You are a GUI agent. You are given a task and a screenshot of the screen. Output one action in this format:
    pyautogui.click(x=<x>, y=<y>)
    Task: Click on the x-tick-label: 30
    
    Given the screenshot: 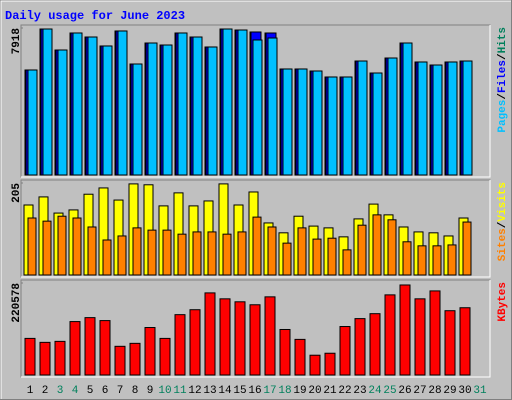 What is the action you would take?
    pyautogui.click(x=464, y=391)
    